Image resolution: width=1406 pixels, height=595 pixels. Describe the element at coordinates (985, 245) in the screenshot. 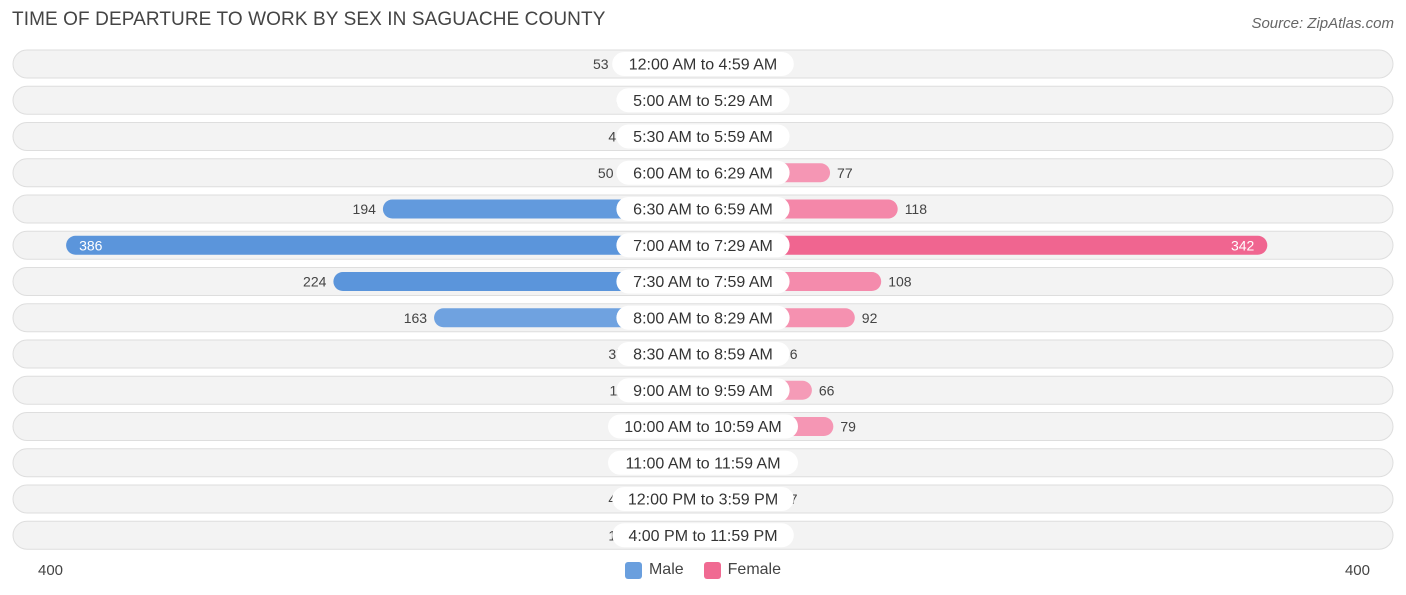

I see `bar-female` at that location.